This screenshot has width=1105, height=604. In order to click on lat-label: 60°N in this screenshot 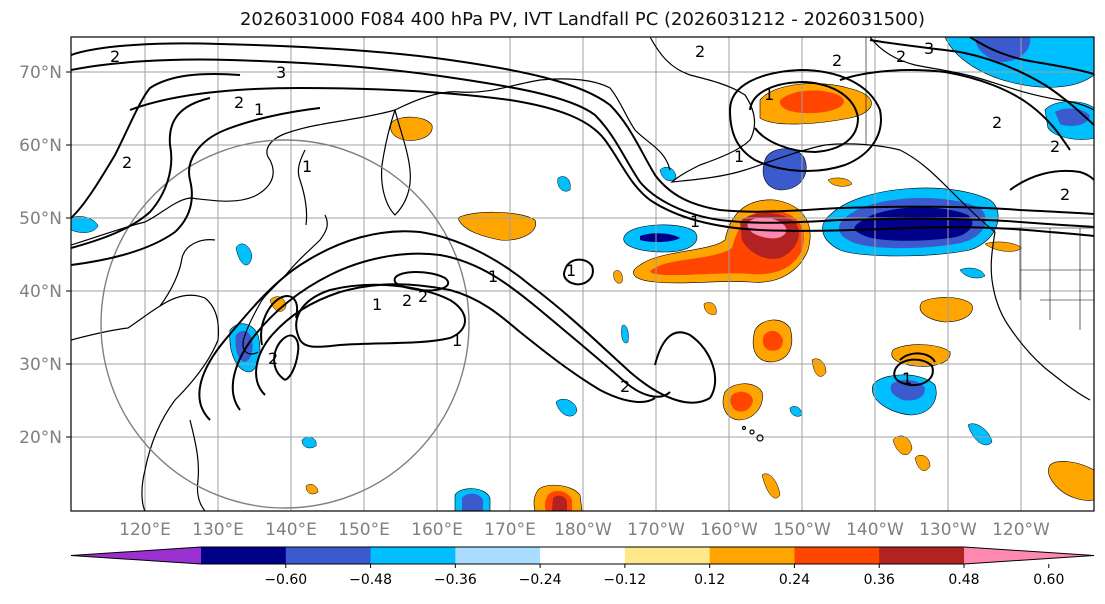, I will do `click(40, 146)`.